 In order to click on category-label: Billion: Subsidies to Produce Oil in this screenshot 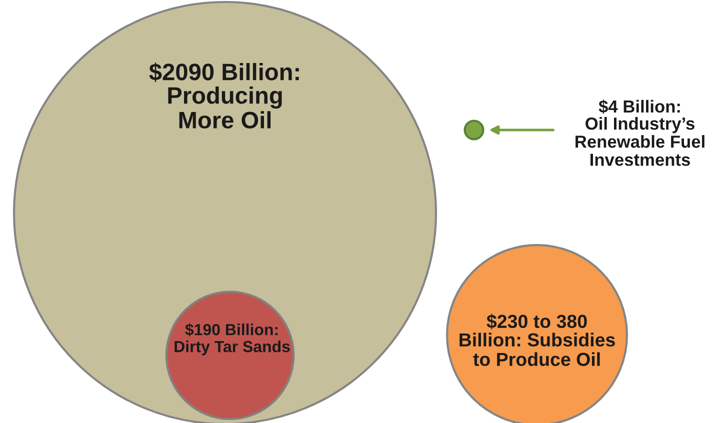, I will do `click(537, 349)`.